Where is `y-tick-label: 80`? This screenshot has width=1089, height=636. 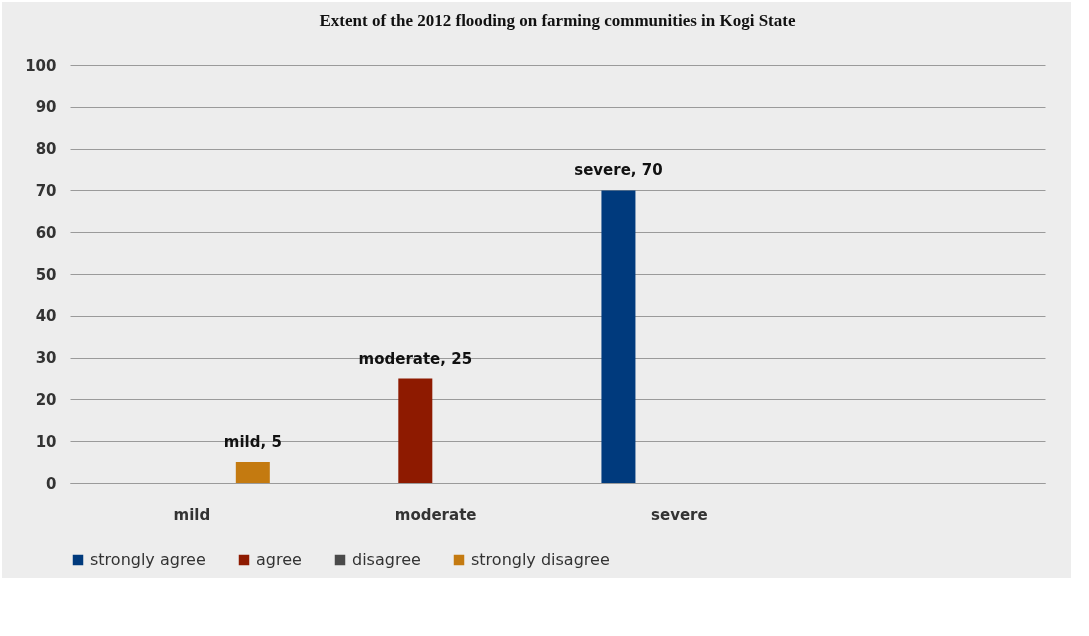 y-tick-label: 80 is located at coordinates (46, 149).